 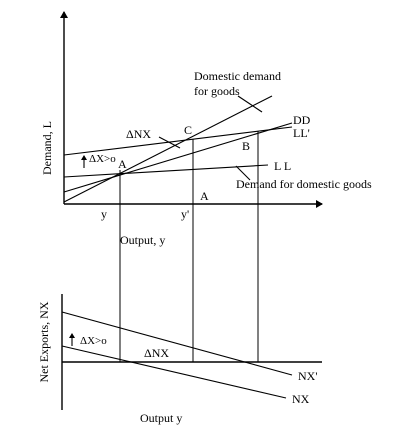 I want to click on point-label-a-lower: A, so click(x=204, y=196).